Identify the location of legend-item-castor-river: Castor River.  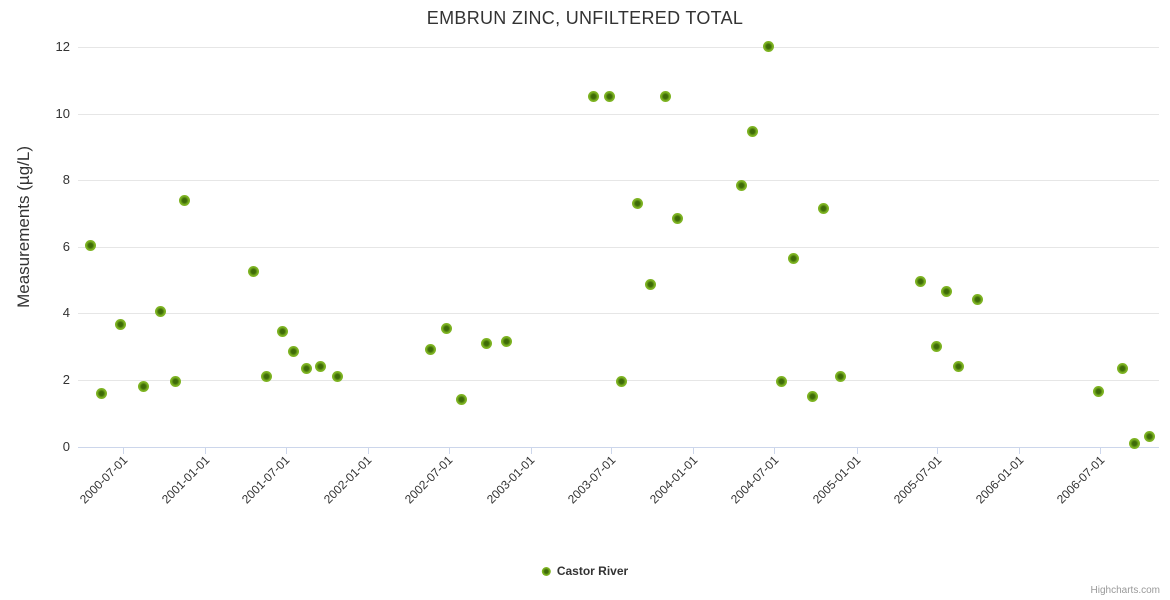
(585, 571).